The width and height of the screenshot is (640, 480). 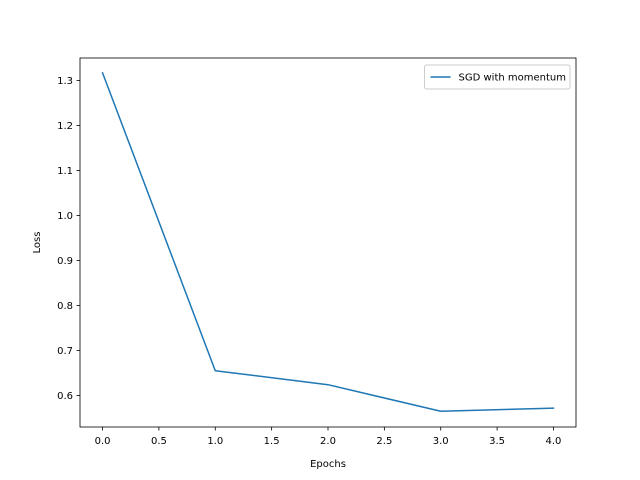 What do you see at coordinates (512, 78) in the screenshot?
I see `legend-label: SGD with momentum` at bounding box center [512, 78].